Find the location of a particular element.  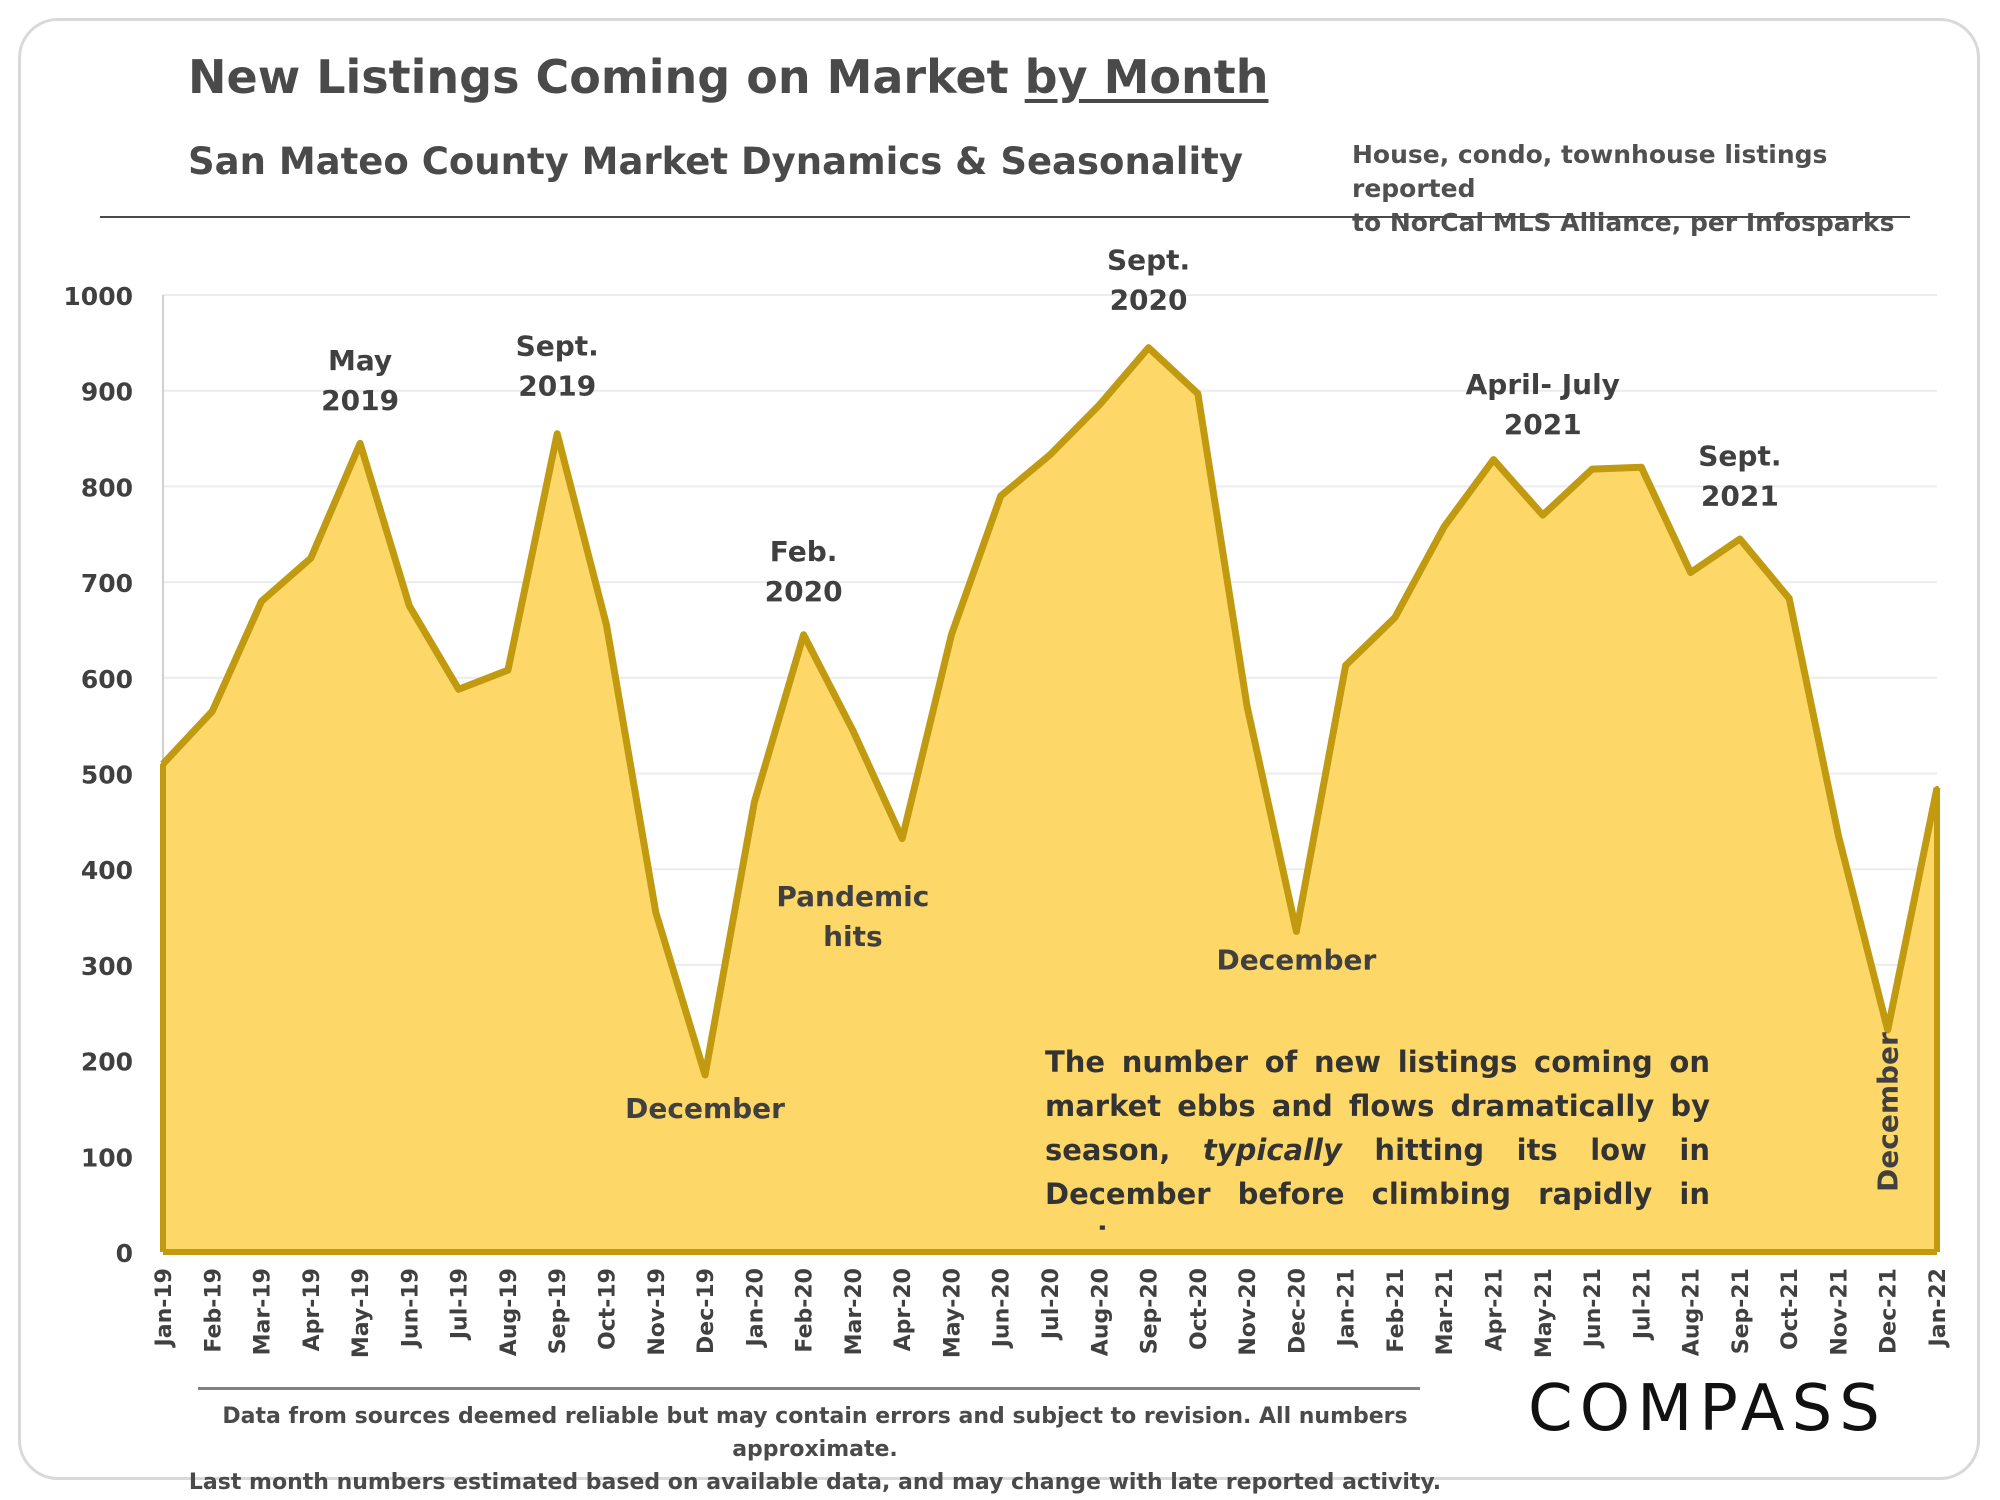

annotation-label: December is located at coordinates (705, 1108).